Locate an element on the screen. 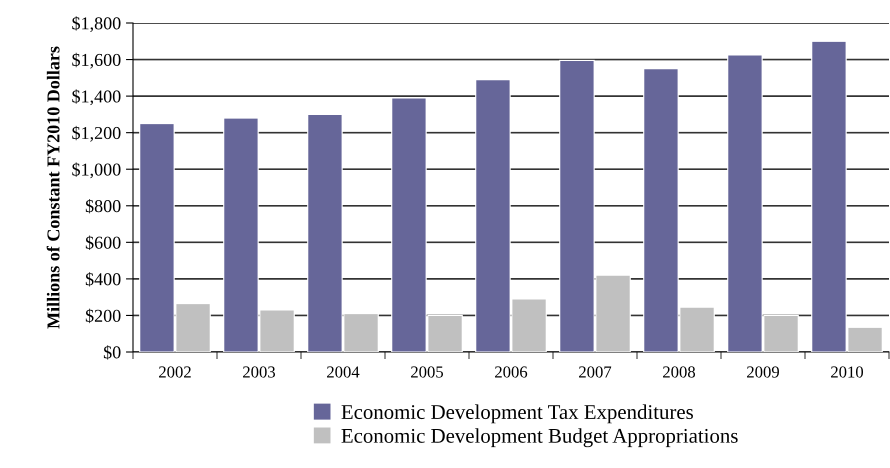 The height and width of the screenshot is (468, 890). y-axis-title: Millions of Constant FY2010 Dollars is located at coordinates (53, 187).